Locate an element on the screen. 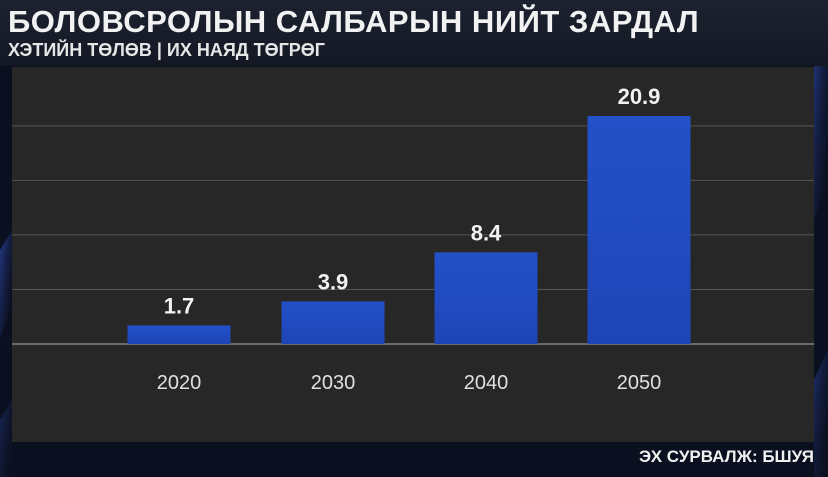 The image size is (828, 477). bar-2020 is located at coordinates (179, 334).